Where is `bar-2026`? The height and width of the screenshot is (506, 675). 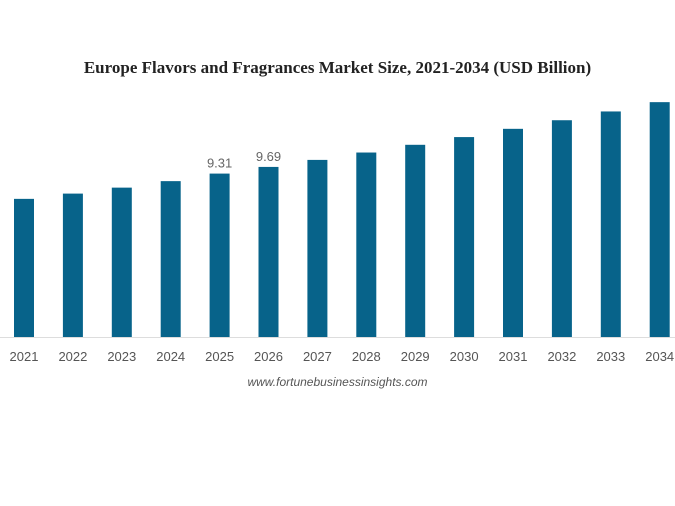 bar-2026 is located at coordinates (268, 251).